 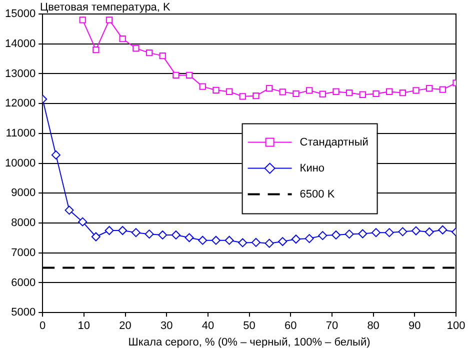 What do you see at coordinates (23, 193) in the screenshot?
I see `y-tick-label: 9000` at bounding box center [23, 193].